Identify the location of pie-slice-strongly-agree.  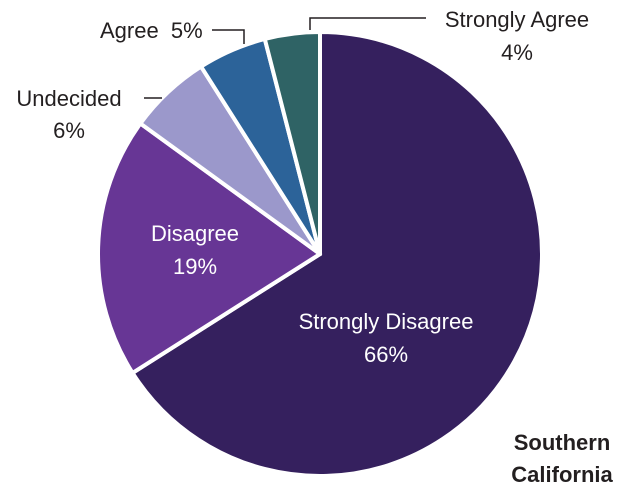
(292, 143).